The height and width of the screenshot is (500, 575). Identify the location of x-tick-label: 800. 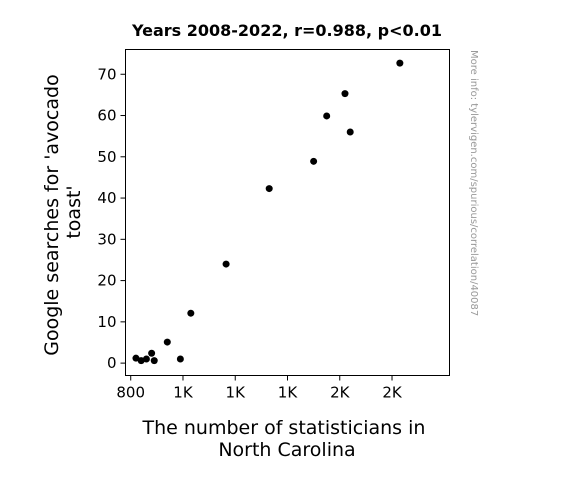
(130, 393).